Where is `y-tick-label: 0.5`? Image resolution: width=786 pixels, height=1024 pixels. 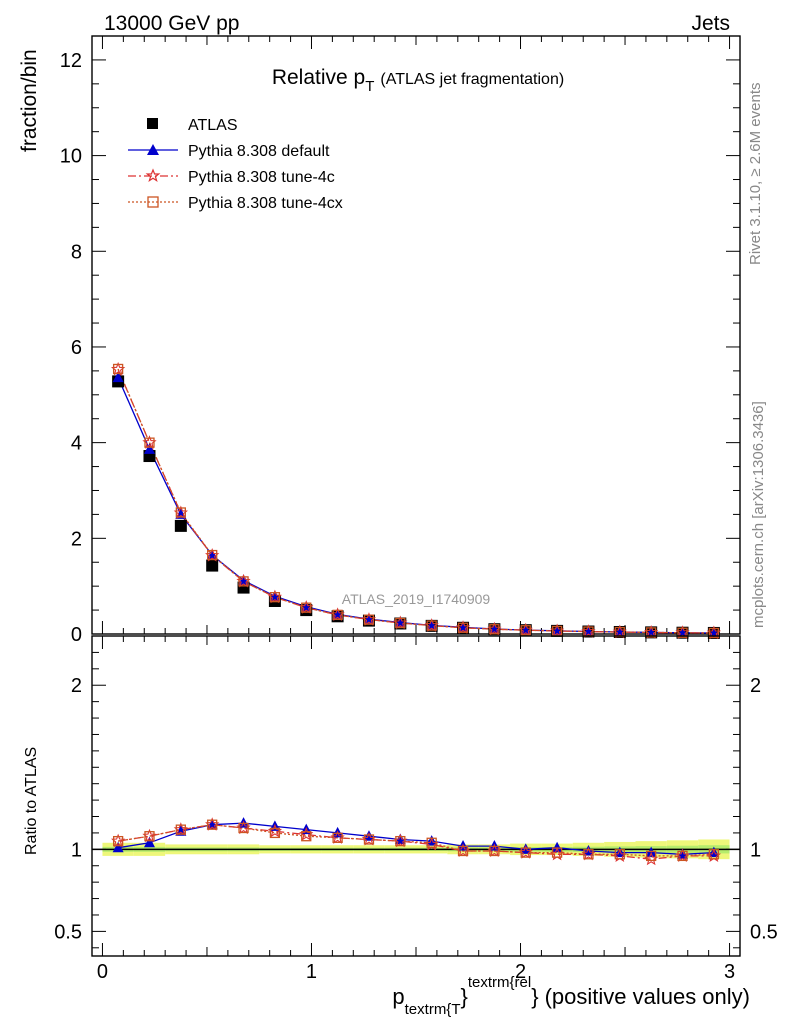 y-tick-label: 0.5 is located at coordinates (68, 932).